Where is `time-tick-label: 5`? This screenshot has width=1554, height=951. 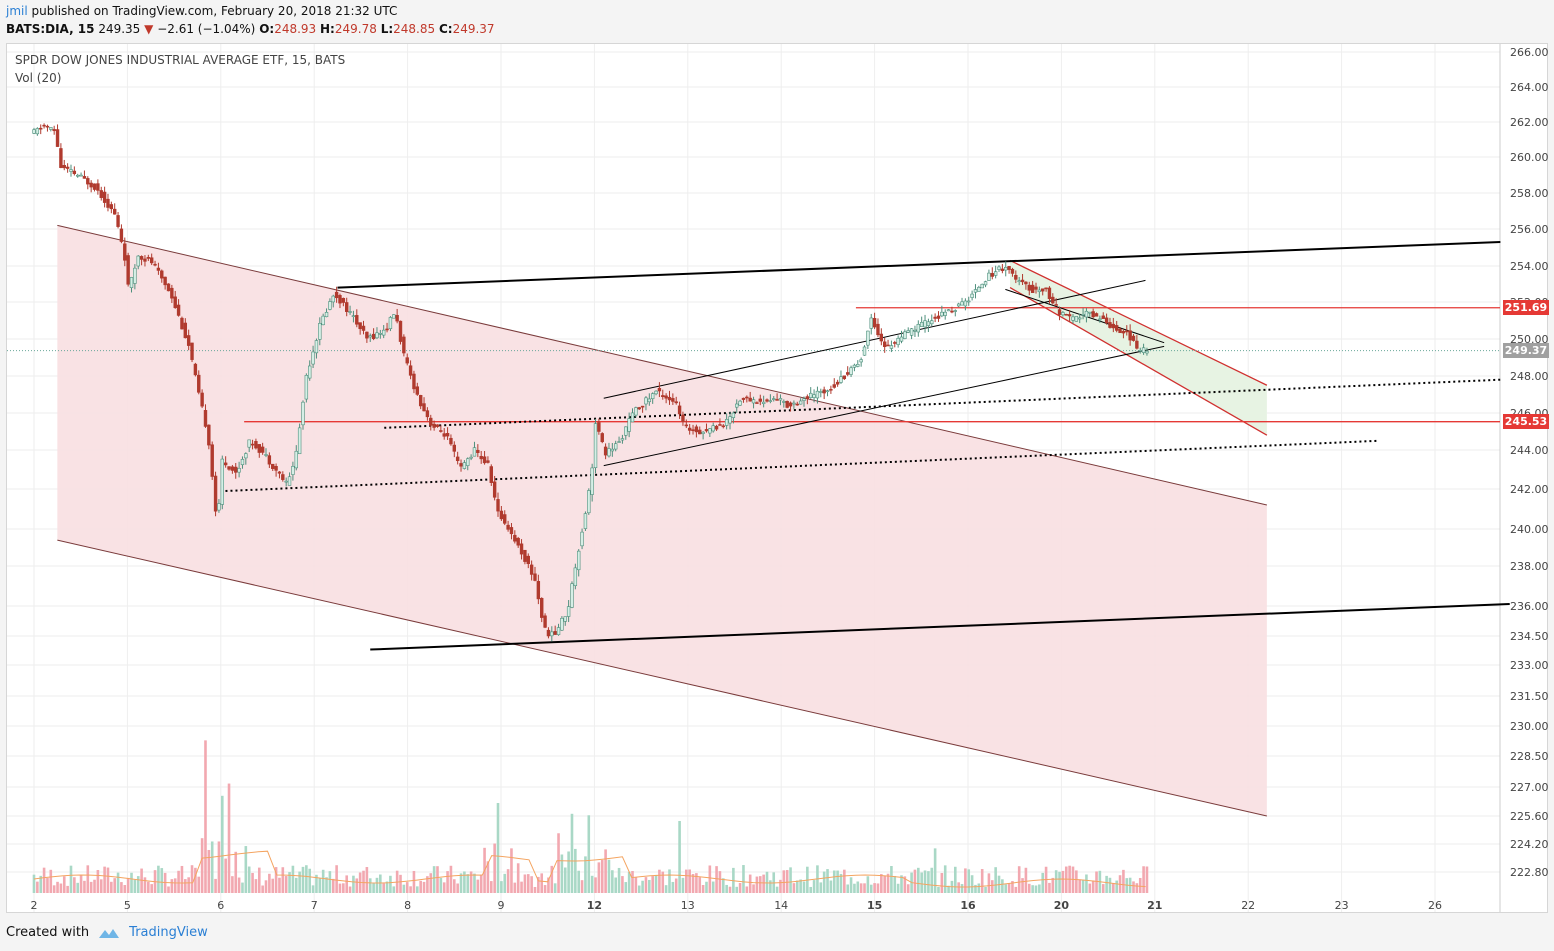 time-tick-label: 5 is located at coordinates (127, 905).